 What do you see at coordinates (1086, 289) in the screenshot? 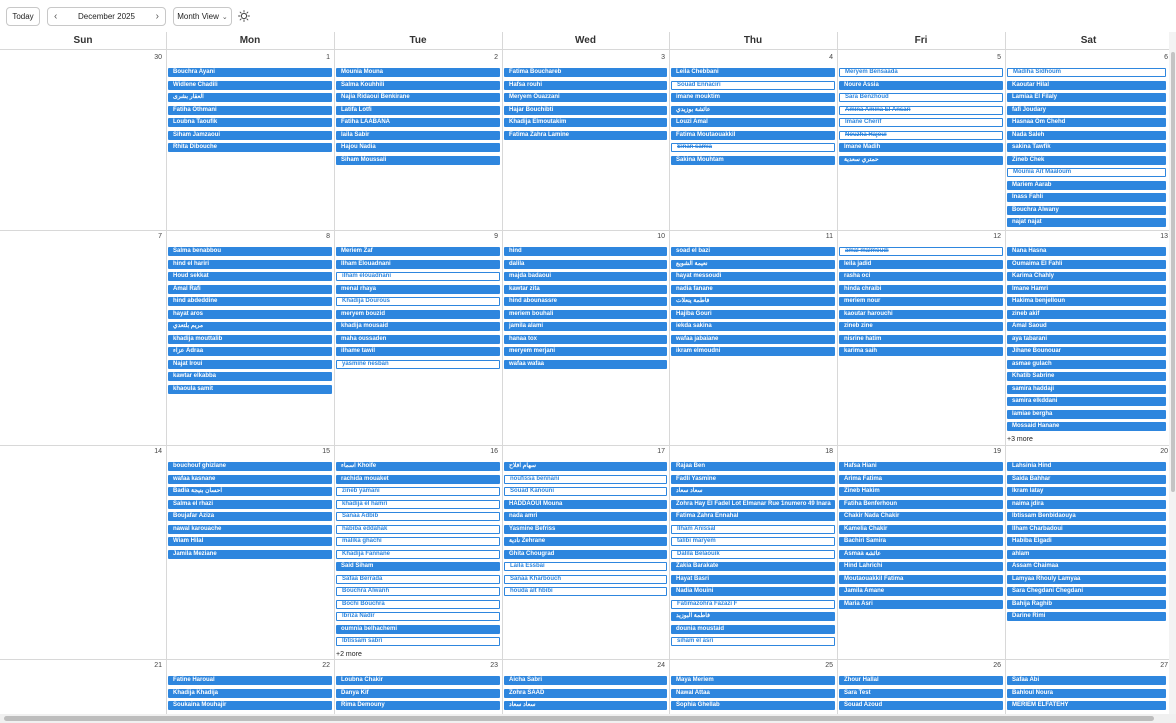
I see `event-chip: Imane Hamri` at bounding box center [1086, 289].